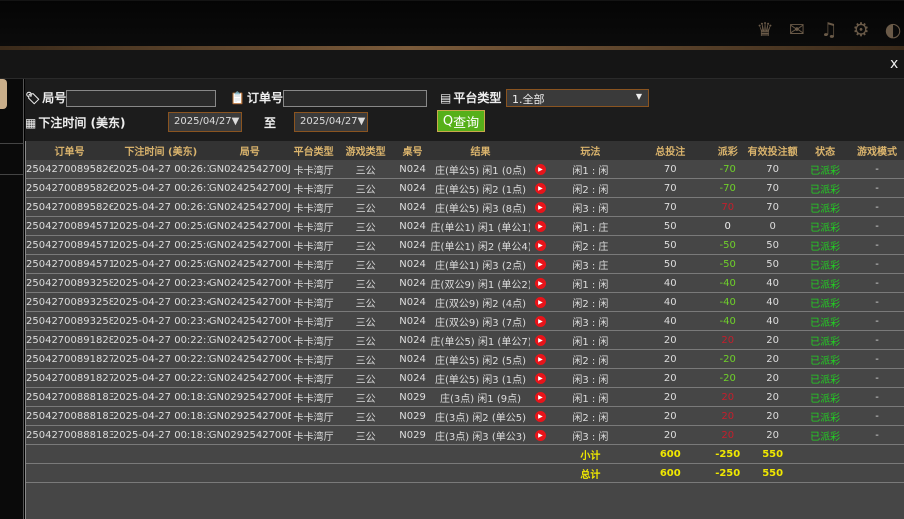  I want to click on column-header: 结果, so click(480, 152).